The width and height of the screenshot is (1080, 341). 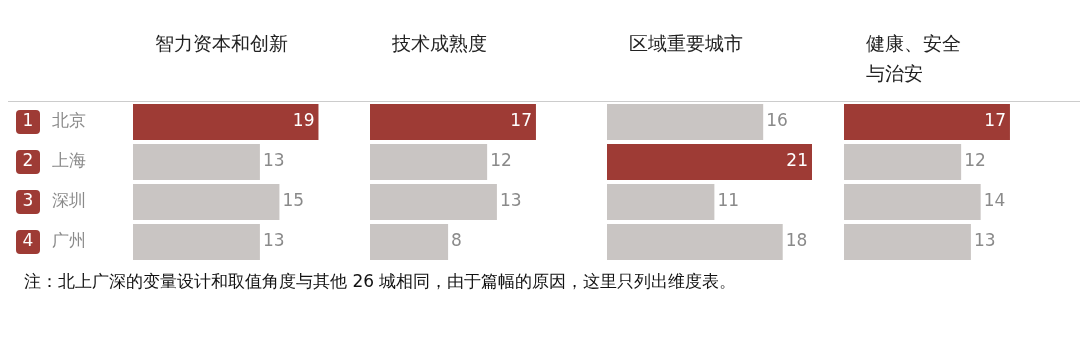 I want to click on y-tick-label: 1 北京, so click(x=54, y=120).